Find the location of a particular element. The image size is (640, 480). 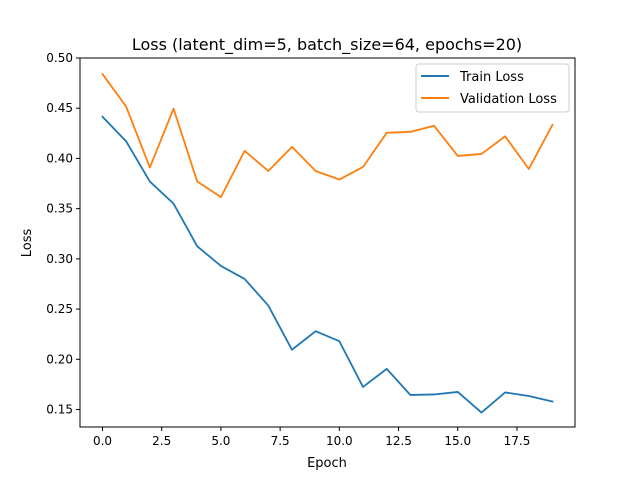

y-tick-label: 0.15 is located at coordinates (59, 410).